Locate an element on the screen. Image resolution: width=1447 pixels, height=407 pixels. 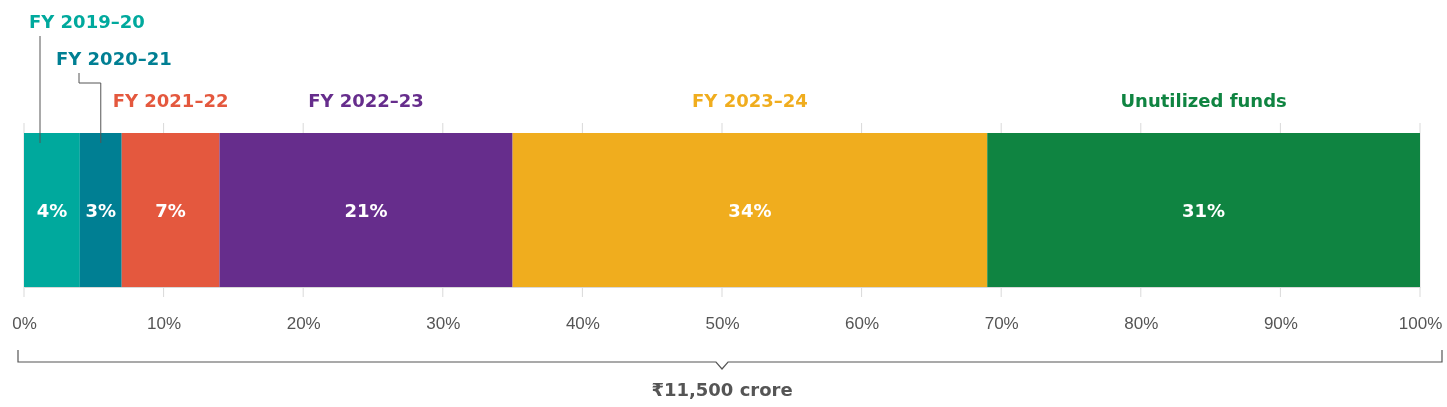
x-tick-label: 70% is located at coordinates (1001, 324).